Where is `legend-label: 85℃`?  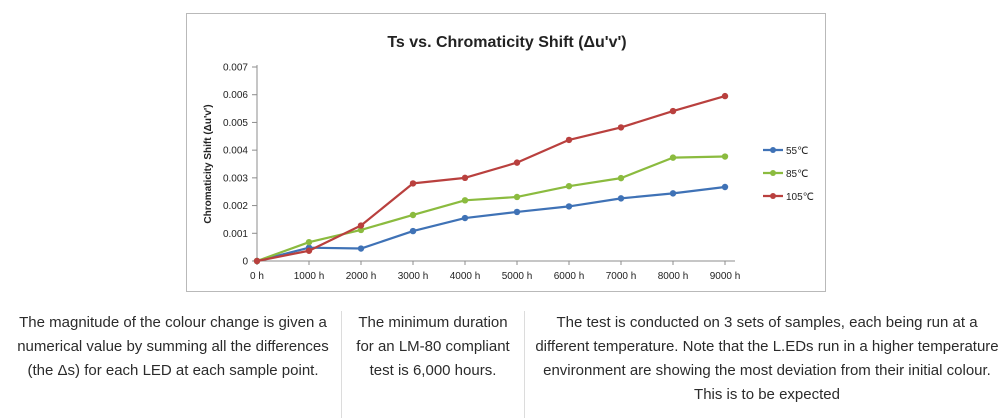 legend-label: 85℃ is located at coordinates (797, 174).